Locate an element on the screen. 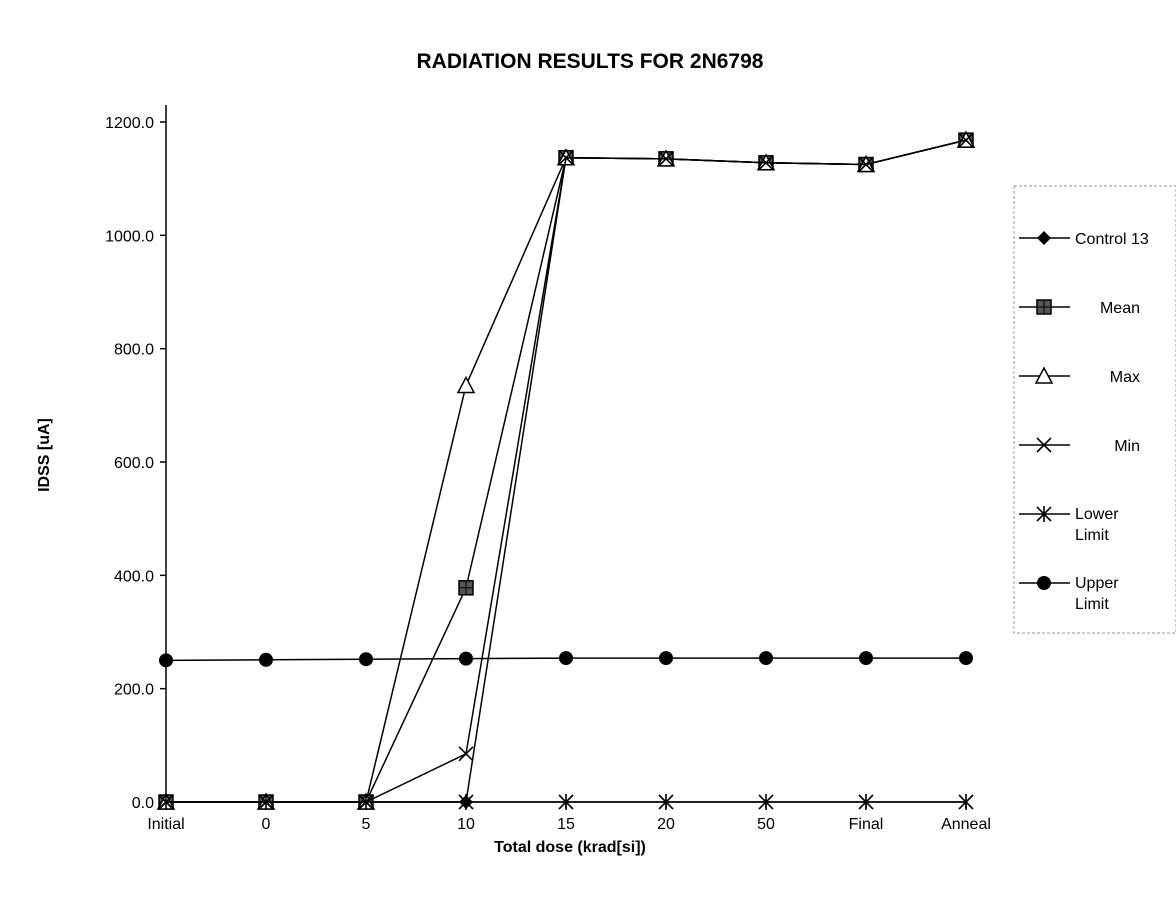  x-tick-label: 0 is located at coordinates (266, 824).